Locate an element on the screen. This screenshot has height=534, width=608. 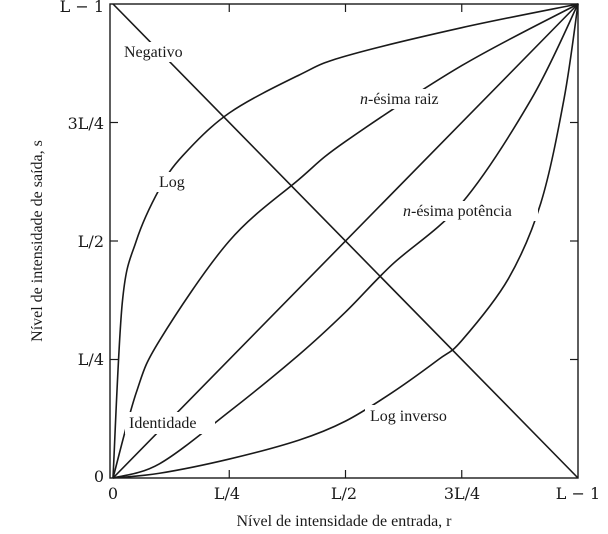
log-label: Log is located at coordinates (172, 182).